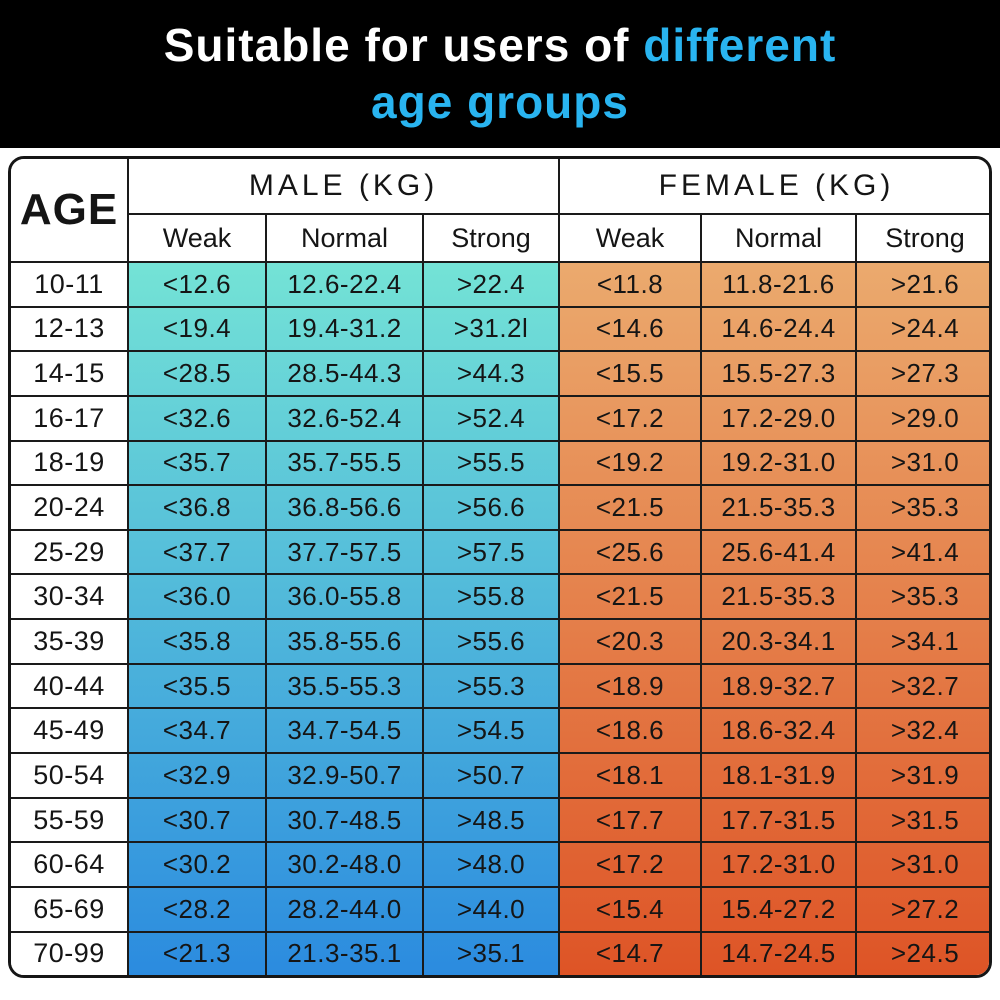 Image resolution: width=1000 pixels, height=1000 pixels. What do you see at coordinates (779, 820) in the screenshot?
I see `female-normal-cell: 17.7-31.5` at bounding box center [779, 820].